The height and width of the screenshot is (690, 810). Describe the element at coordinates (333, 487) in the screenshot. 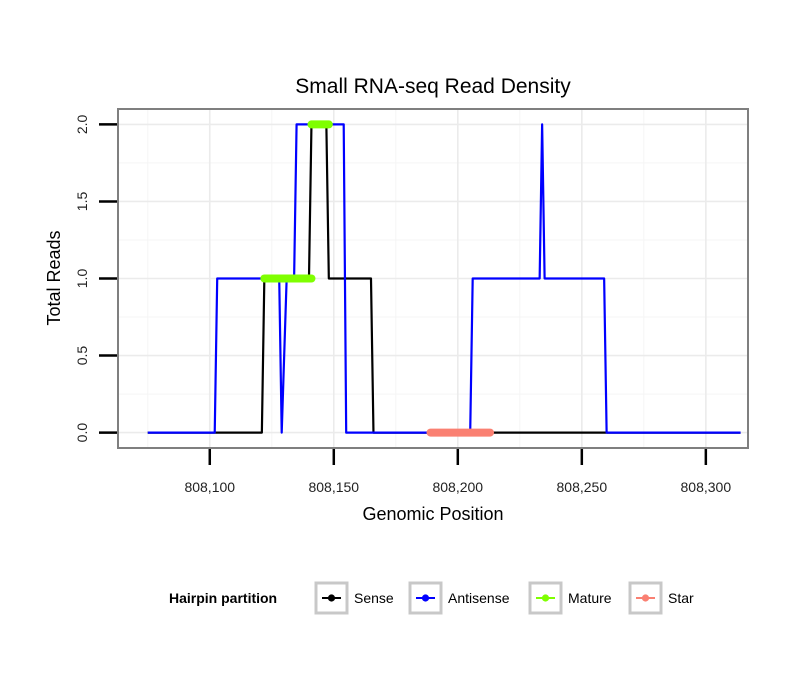

I see `x-tick-label: 808,150` at that location.